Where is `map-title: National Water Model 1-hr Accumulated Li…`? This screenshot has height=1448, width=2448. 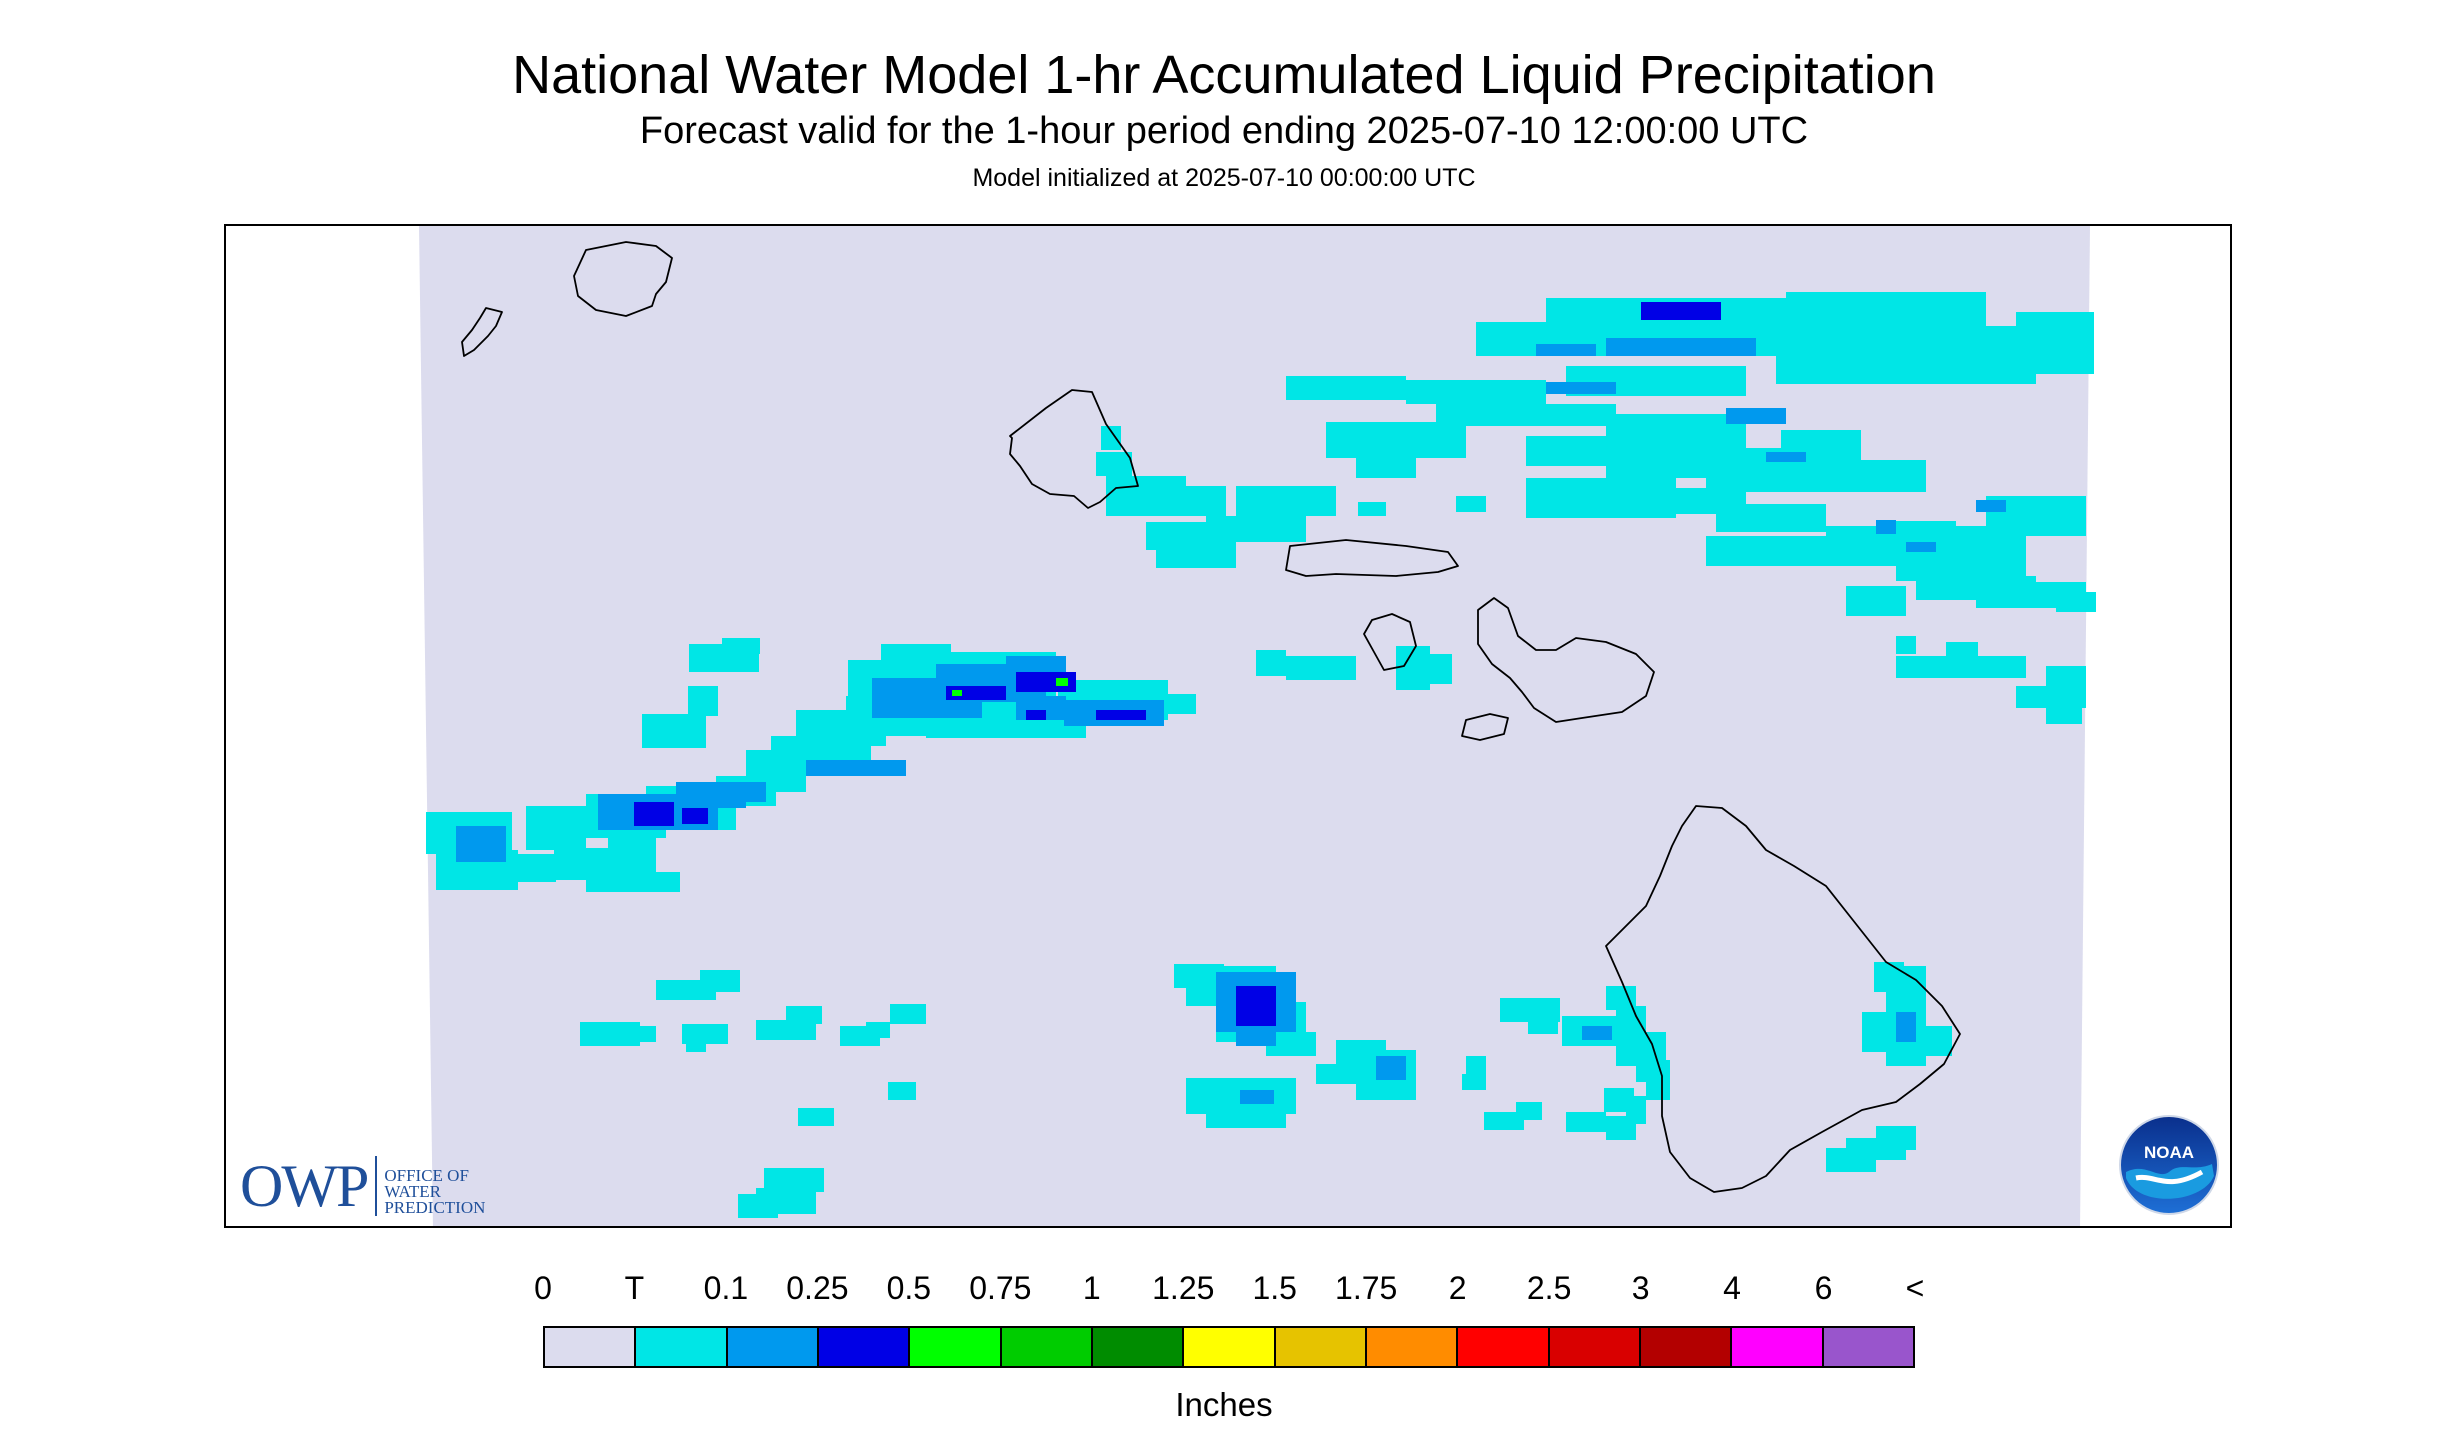
map-title: National Water Model 1-hr Accumulated Li… is located at coordinates (1224, 75).